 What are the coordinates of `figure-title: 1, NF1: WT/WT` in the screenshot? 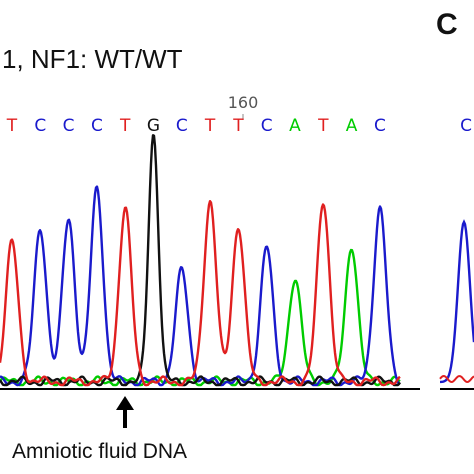 It's located at (92, 59).